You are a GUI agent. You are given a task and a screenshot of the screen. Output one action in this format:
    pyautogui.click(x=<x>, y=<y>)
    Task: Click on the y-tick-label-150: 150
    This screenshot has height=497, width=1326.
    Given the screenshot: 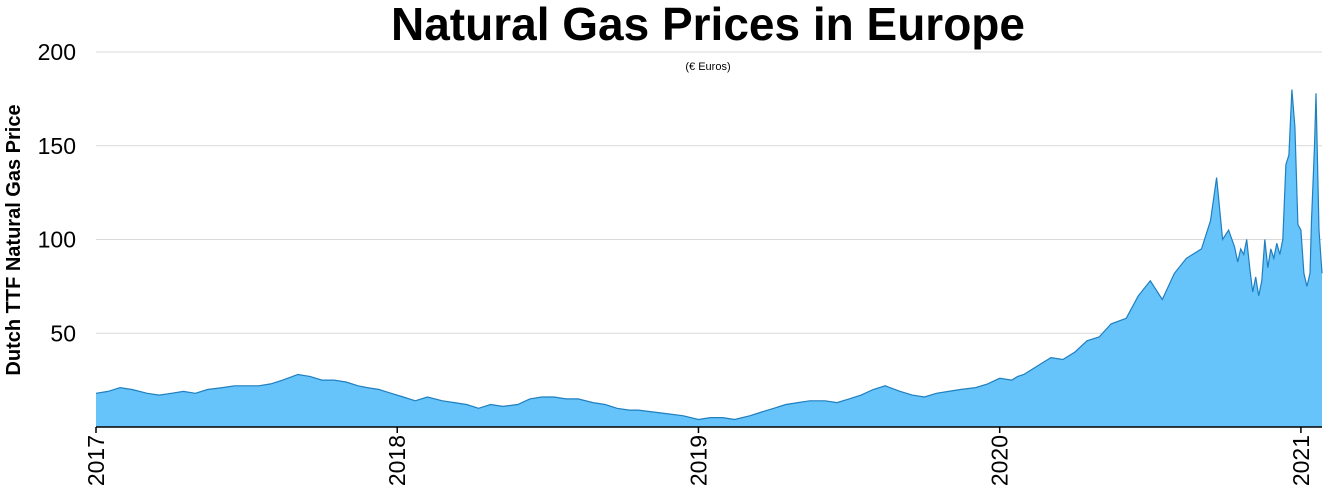 What is the action you would take?
    pyautogui.click(x=57, y=146)
    